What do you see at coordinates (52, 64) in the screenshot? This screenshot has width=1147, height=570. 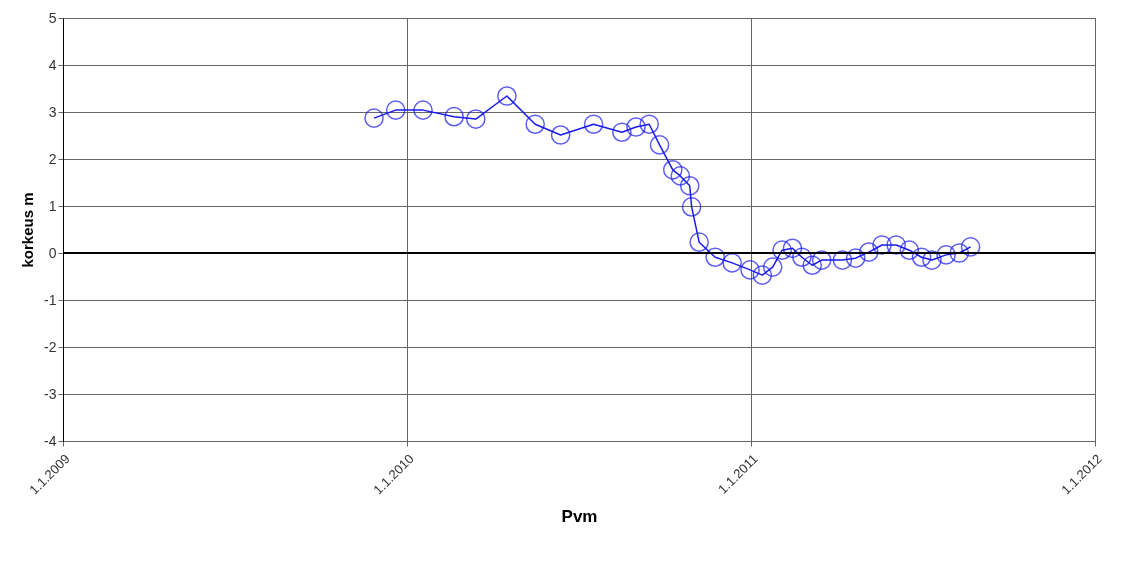 I see `y-tick-label: 4` at bounding box center [52, 64].